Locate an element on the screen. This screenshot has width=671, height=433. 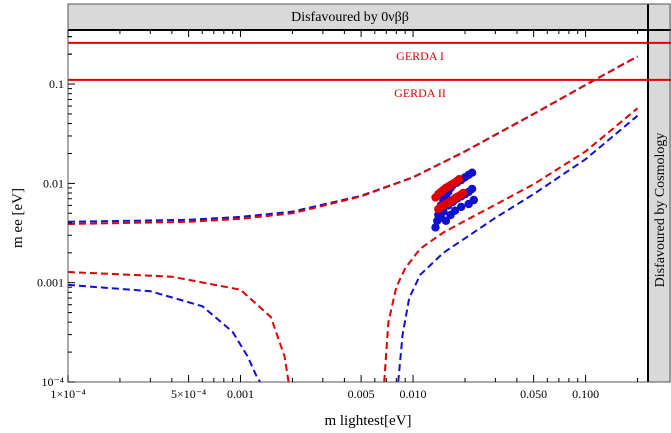
limit-label-1: GERDA II is located at coordinates (420, 93).